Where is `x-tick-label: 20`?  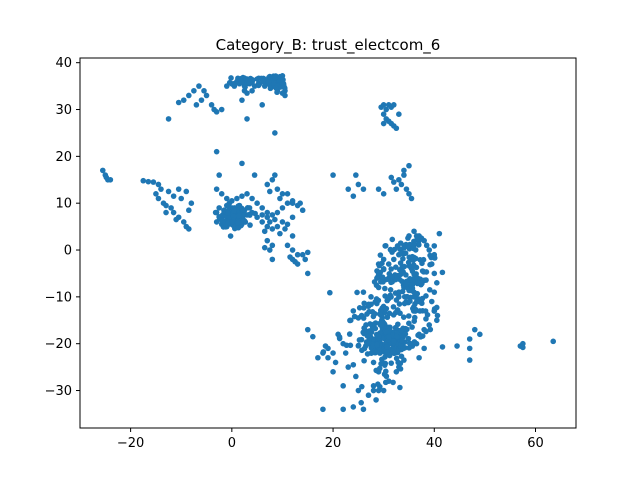 x-tick-label: 20 is located at coordinates (333, 443).